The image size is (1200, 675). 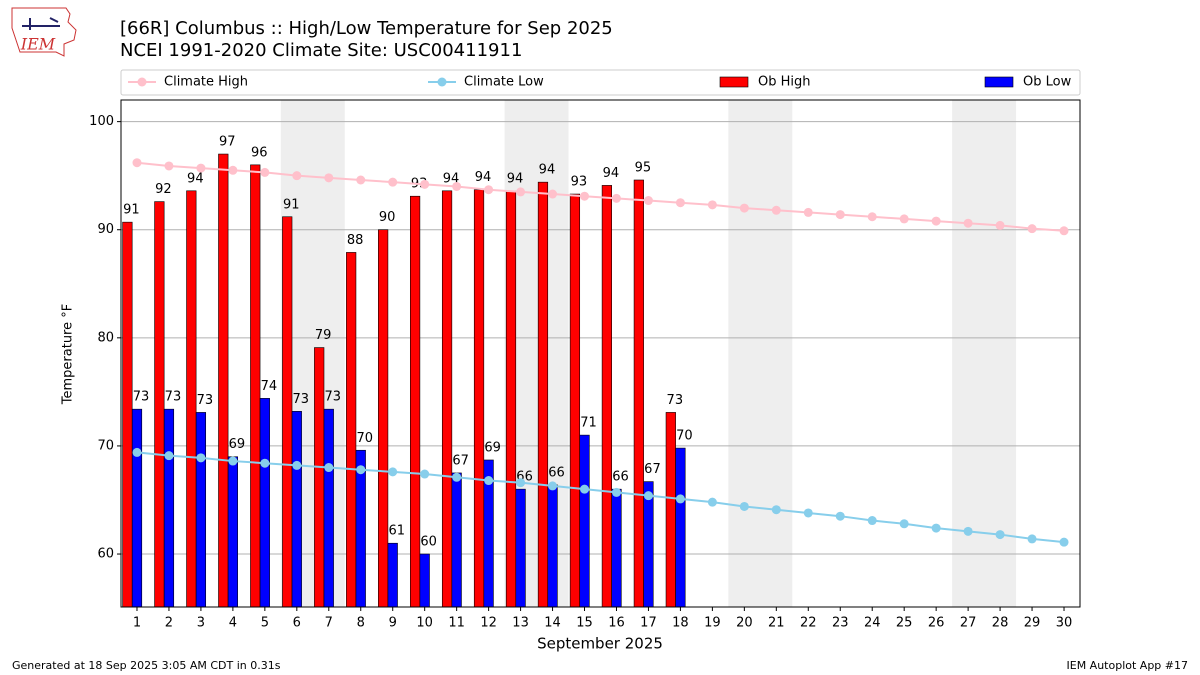 What do you see at coordinates (323, 335) in the screenshot?
I see `data-label: 79` at bounding box center [323, 335].